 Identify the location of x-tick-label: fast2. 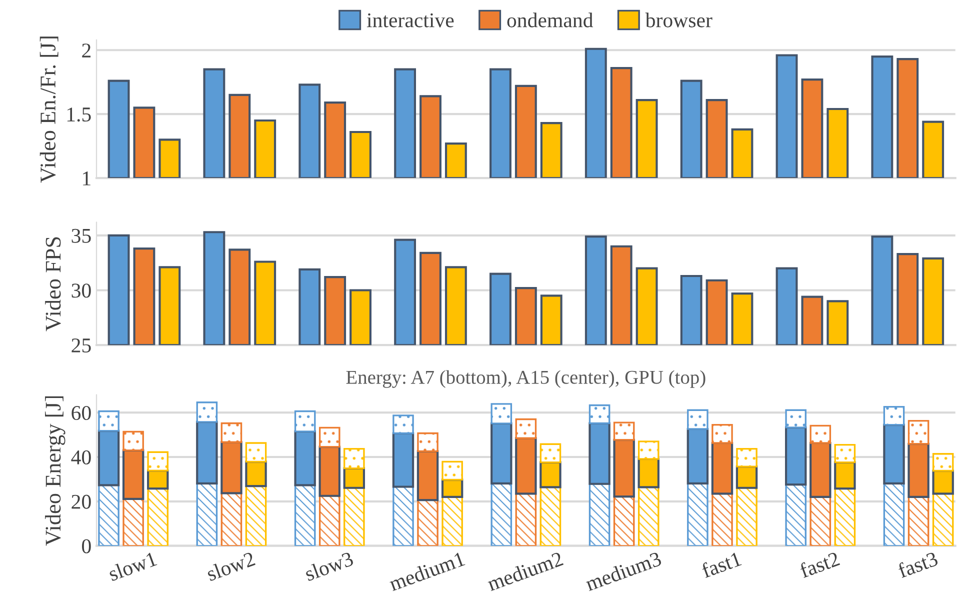
(819, 564).